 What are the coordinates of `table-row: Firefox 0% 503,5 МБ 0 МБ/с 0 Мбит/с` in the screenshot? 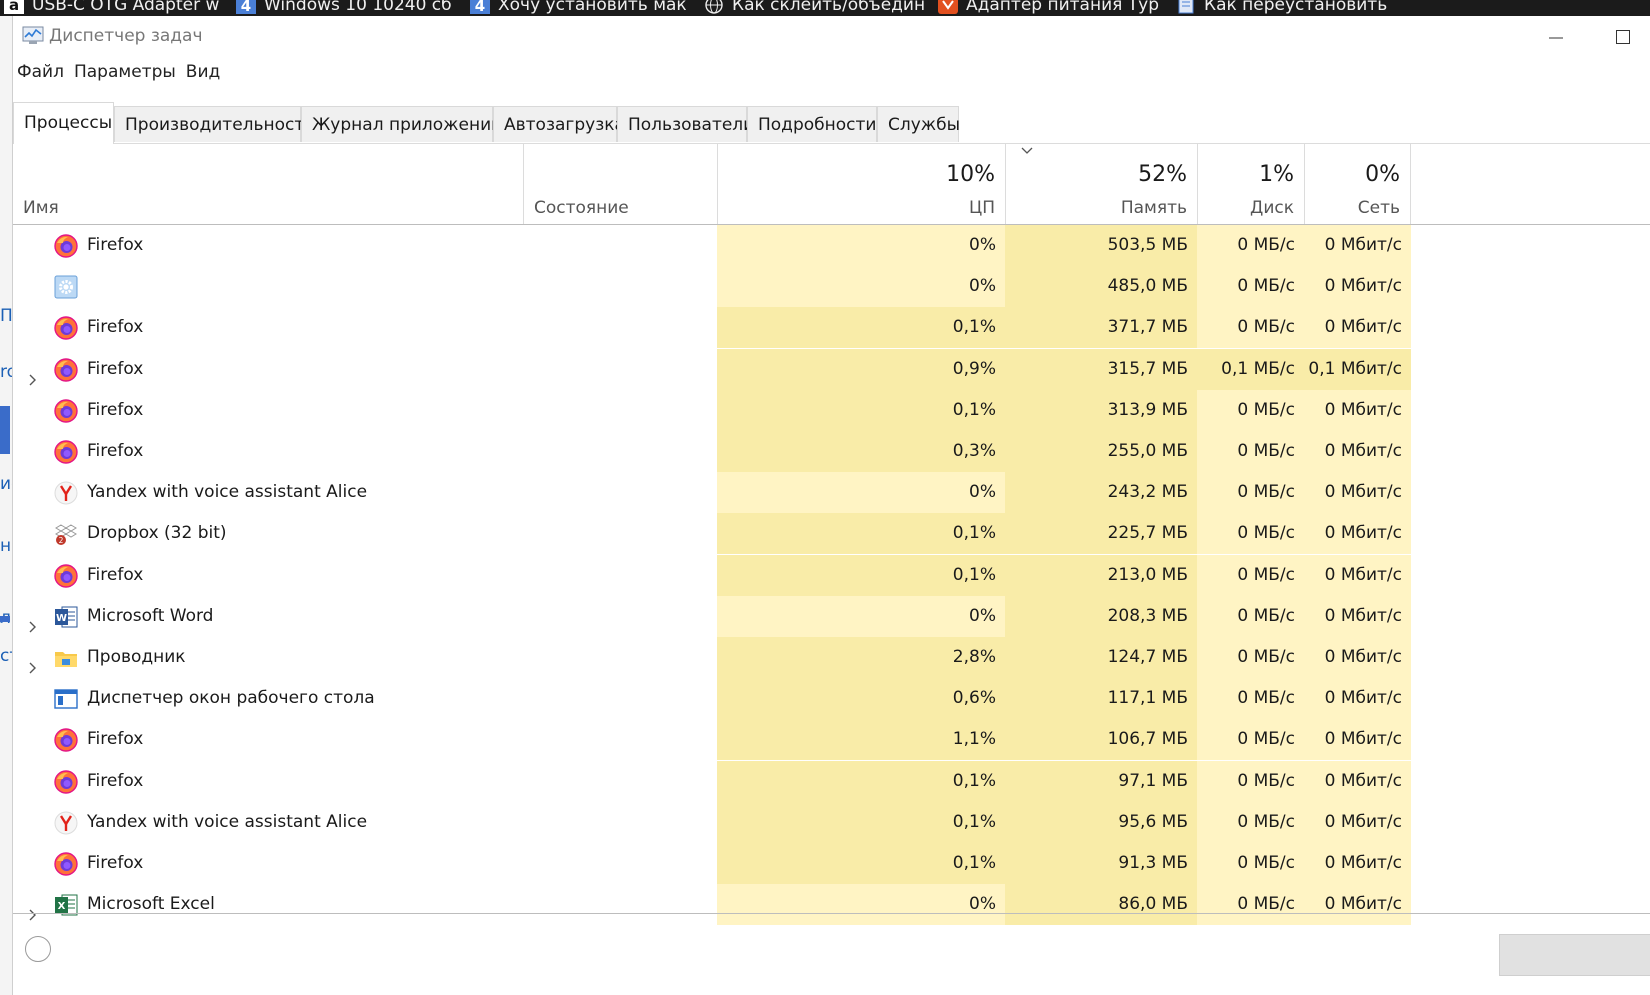 It's located at (831, 245).